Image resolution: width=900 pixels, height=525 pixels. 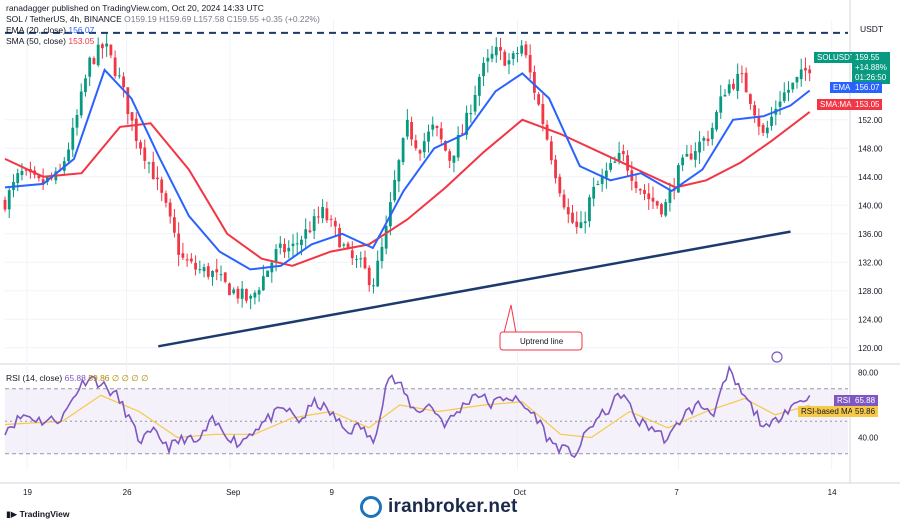 What do you see at coordinates (836, 57) in the screenshot?
I see `symbol-price-tag: SOLUSDT` at bounding box center [836, 57].